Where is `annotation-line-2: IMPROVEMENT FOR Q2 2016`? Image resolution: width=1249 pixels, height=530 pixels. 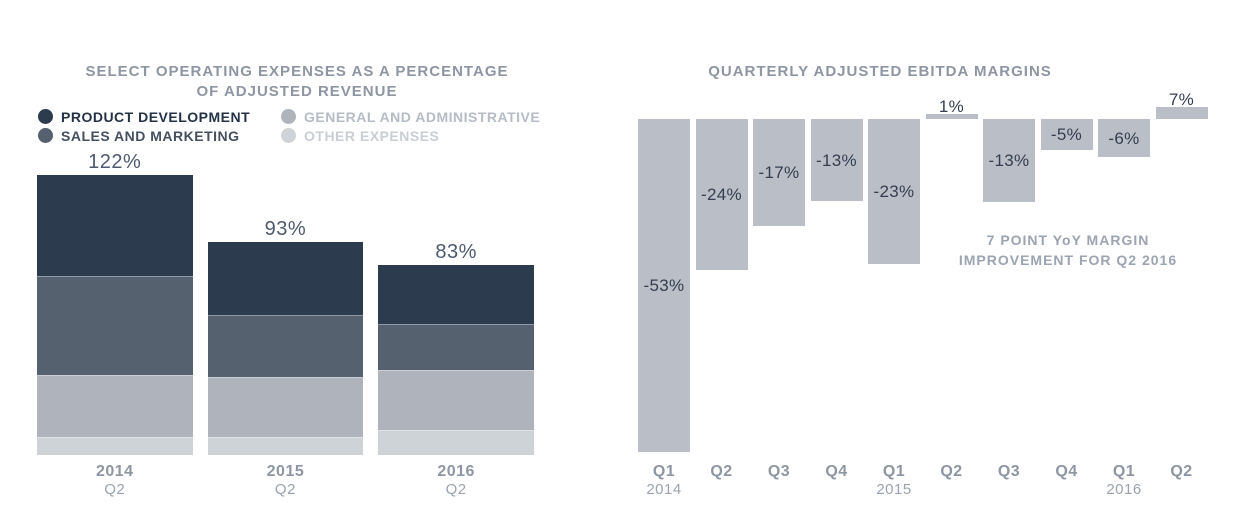 annotation-line-2: IMPROVEMENT FOR Q2 2016 is located at coordinates (1068, 260).